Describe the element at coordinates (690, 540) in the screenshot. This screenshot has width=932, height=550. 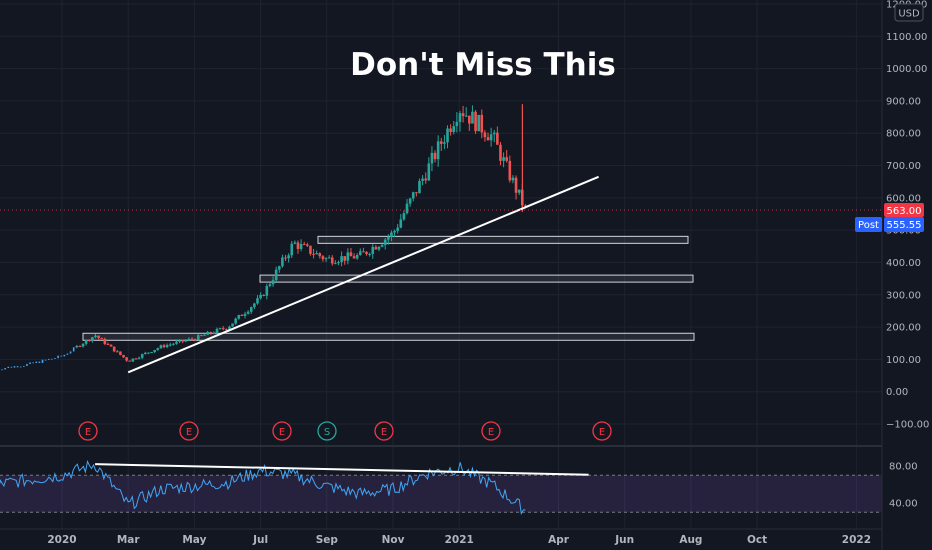
I see `time-tick-label: Aug` at that location.